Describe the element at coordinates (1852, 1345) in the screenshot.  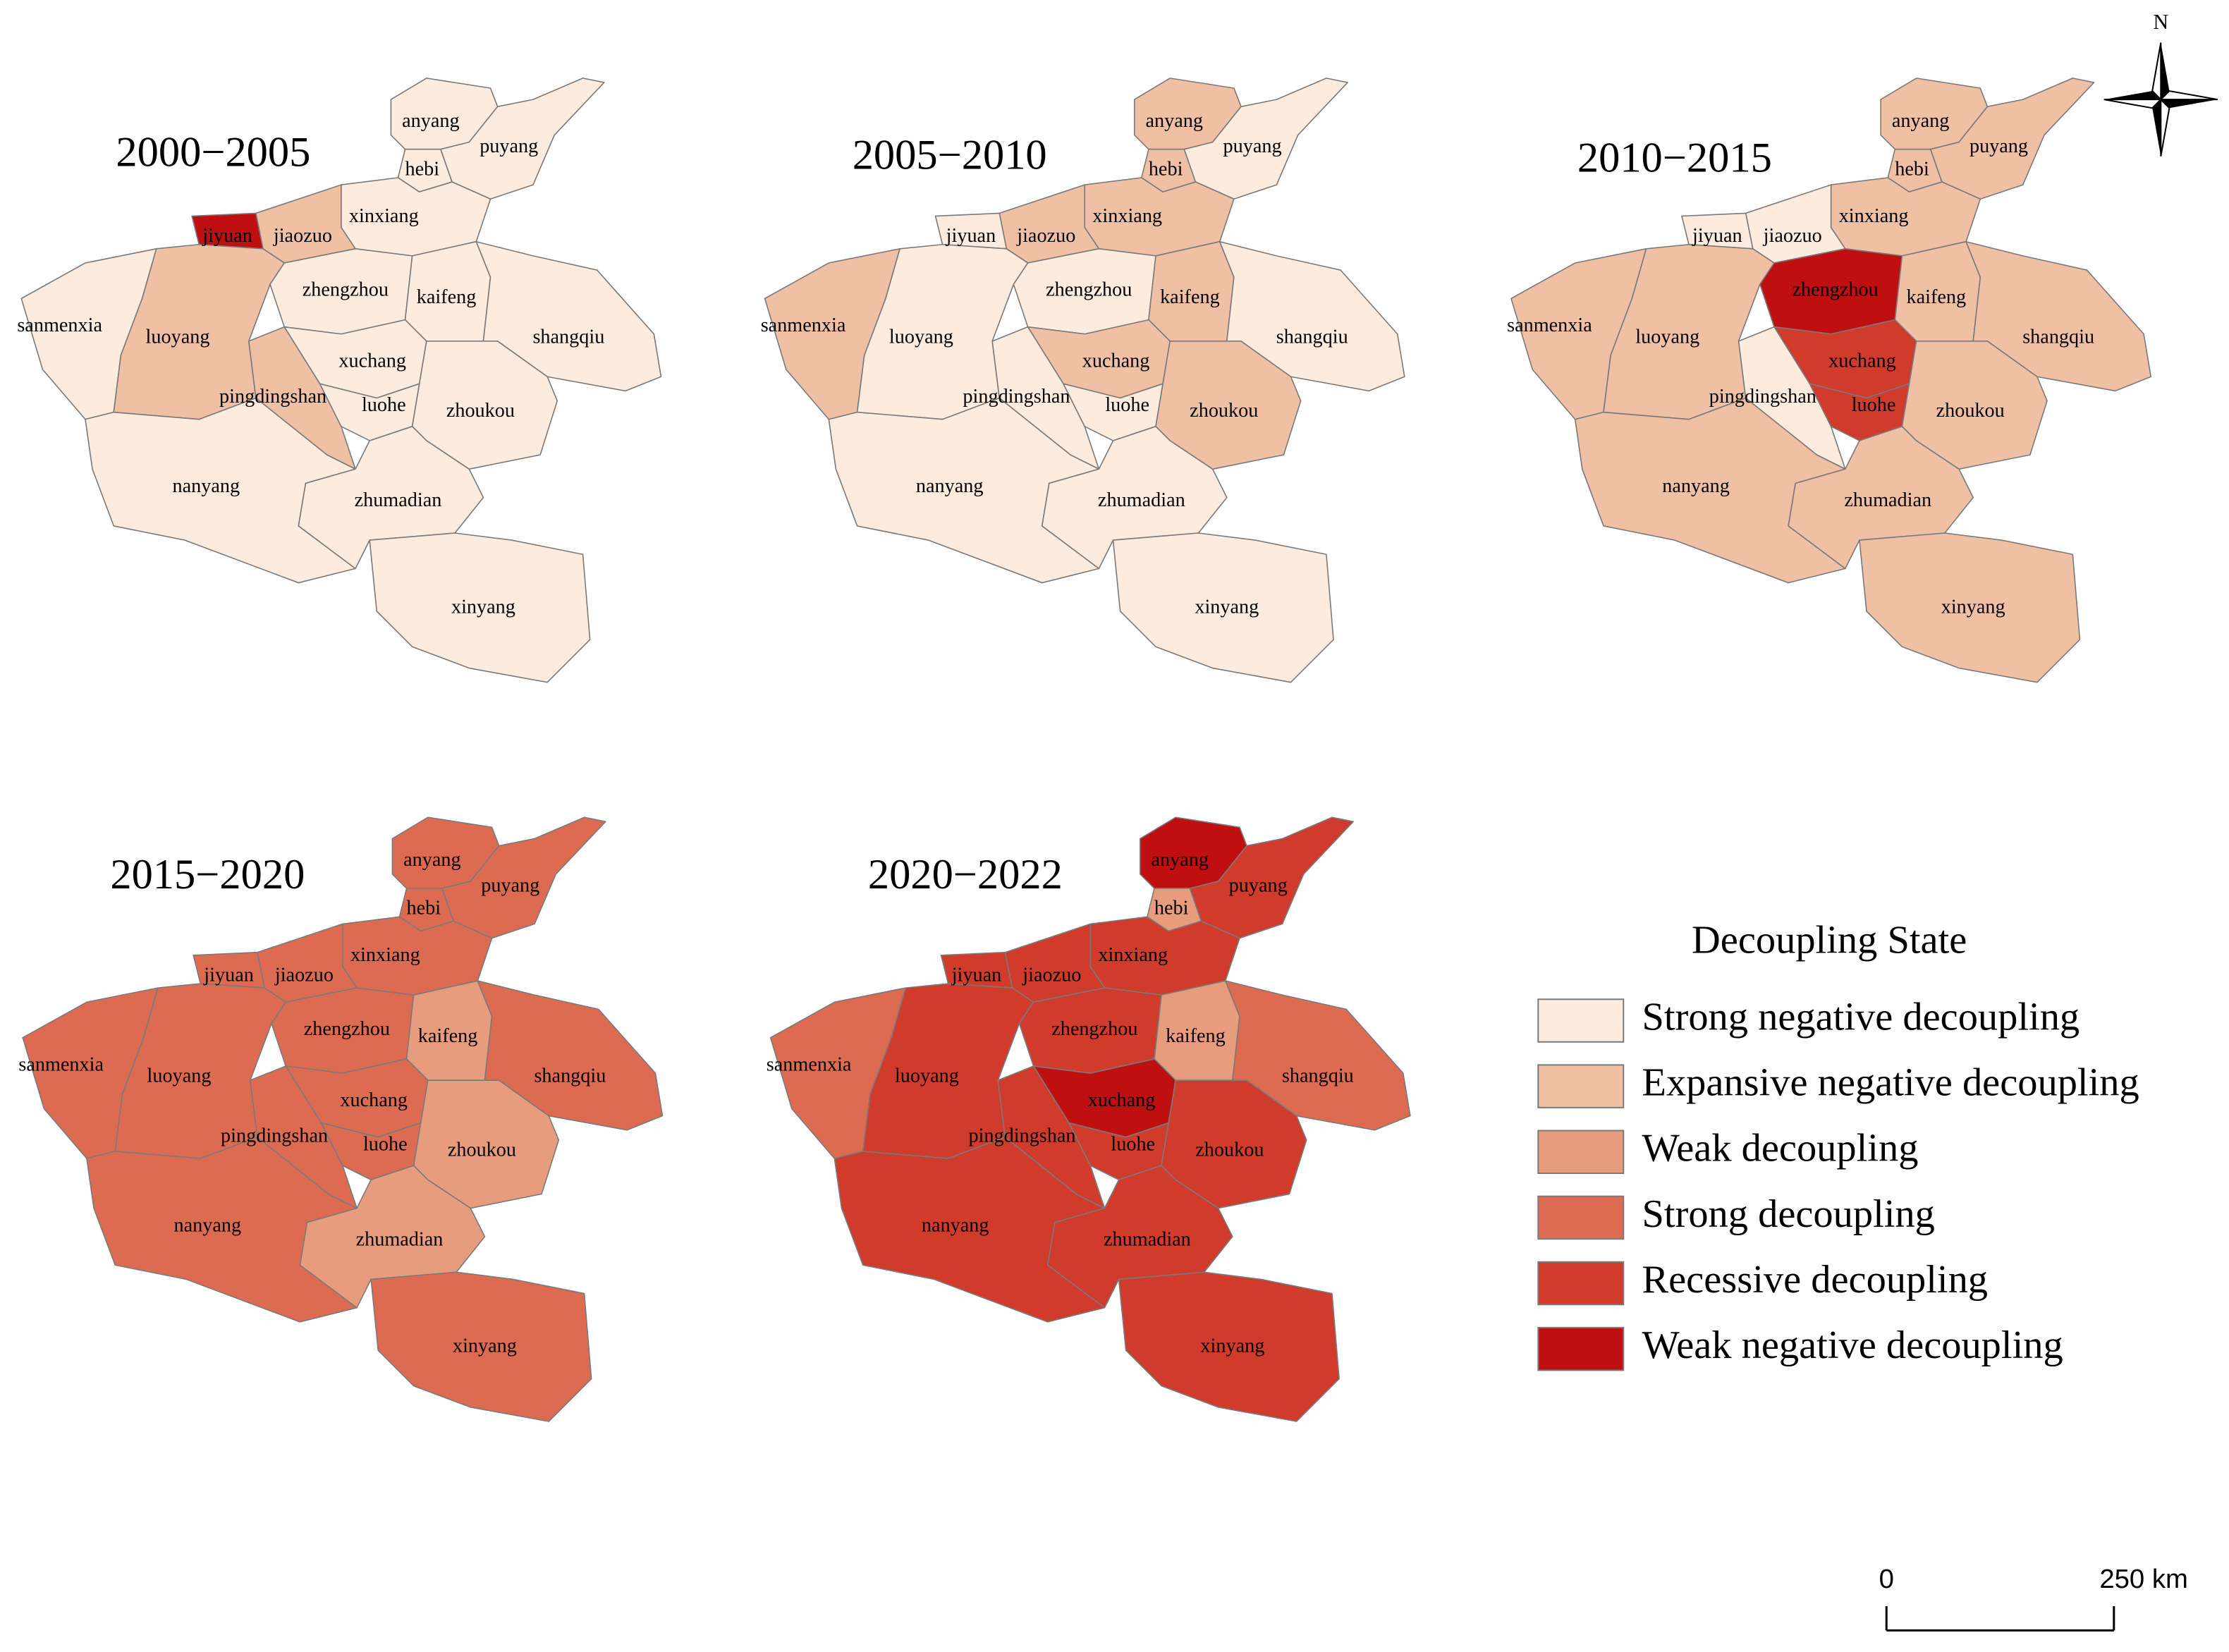
I see `legend-label: Weak negative decoupling` at that location.